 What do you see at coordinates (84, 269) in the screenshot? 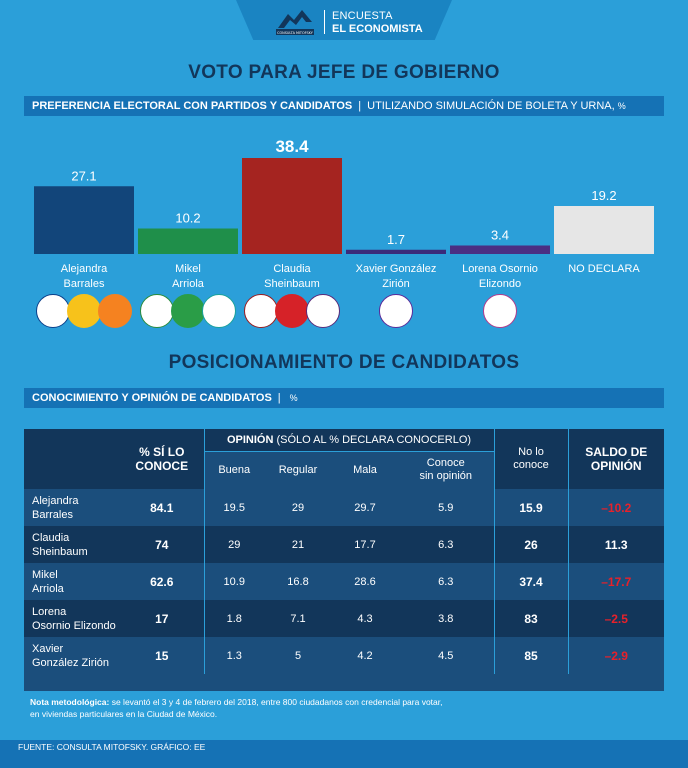
I see `candidate-name-line1: Alejandra` at bounding box center [84, 269].